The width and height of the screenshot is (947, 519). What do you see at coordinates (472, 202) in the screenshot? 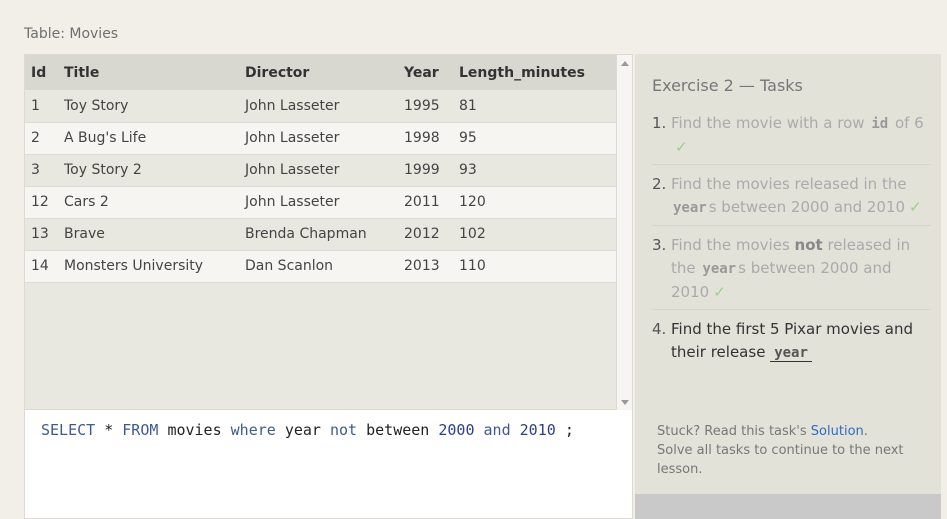
I see `cell-length: 120` at bounding box center [472, 202].